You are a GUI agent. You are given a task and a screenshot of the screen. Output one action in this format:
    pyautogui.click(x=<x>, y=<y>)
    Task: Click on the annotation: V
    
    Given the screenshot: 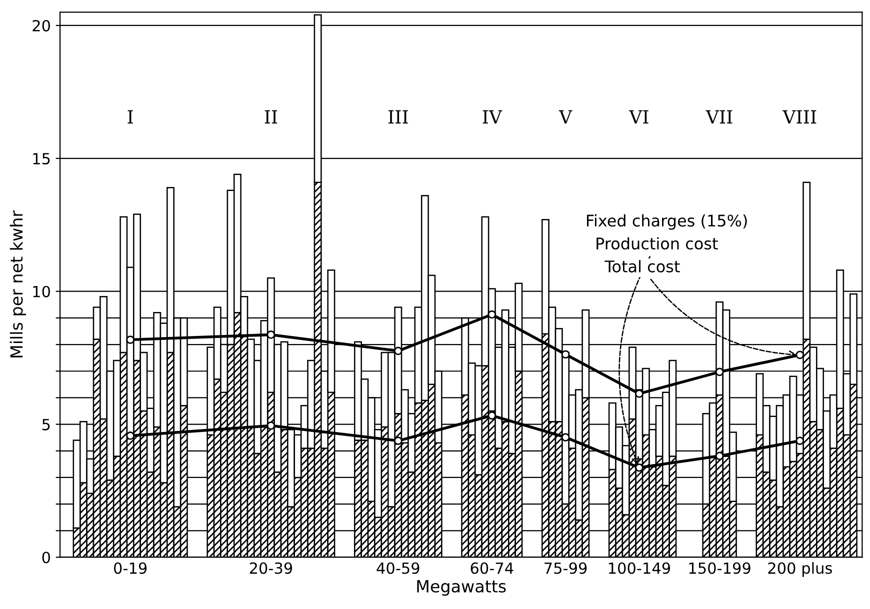 What is the action you would take?
    pyautogui.click(x=565, y=117)
    